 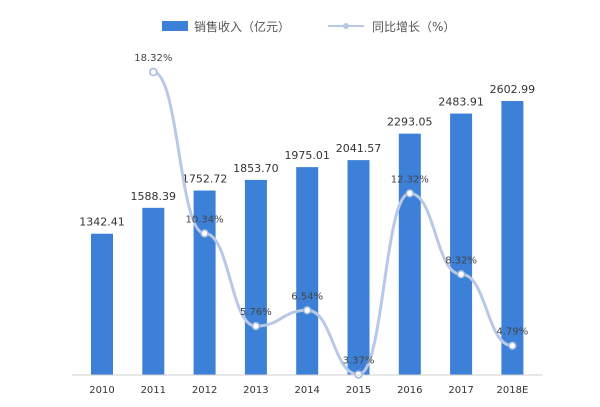 I want to click on growth-point-2012, so click(x=204, y=233).